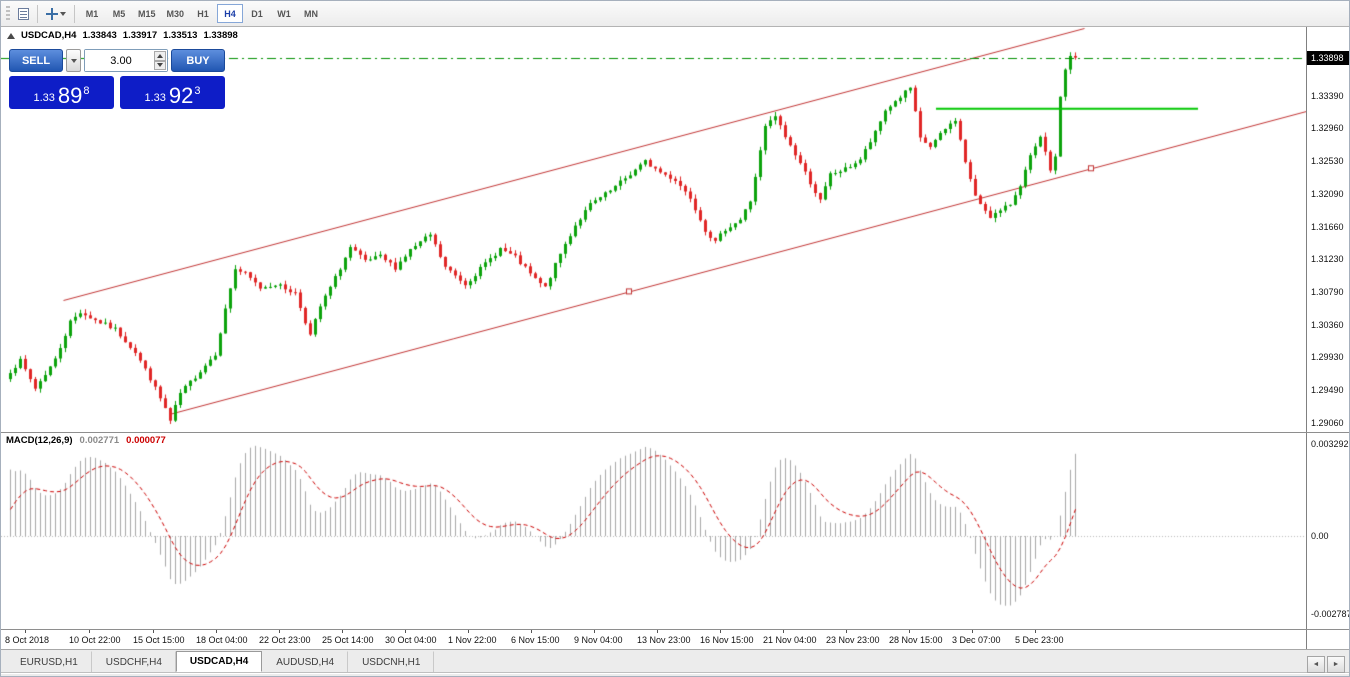 Image resolution: width=1350 pixels, height=677 pixels. Describe the element at coordinates (198, 60) in the screenshot. I see `buy-button: BUY` at that location.